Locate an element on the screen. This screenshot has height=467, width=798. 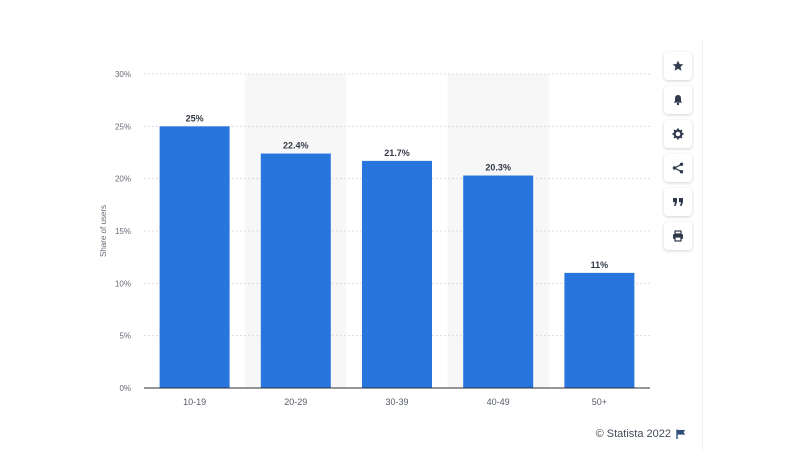
y-tick-label: 20% is located at coordinates (123, 179).